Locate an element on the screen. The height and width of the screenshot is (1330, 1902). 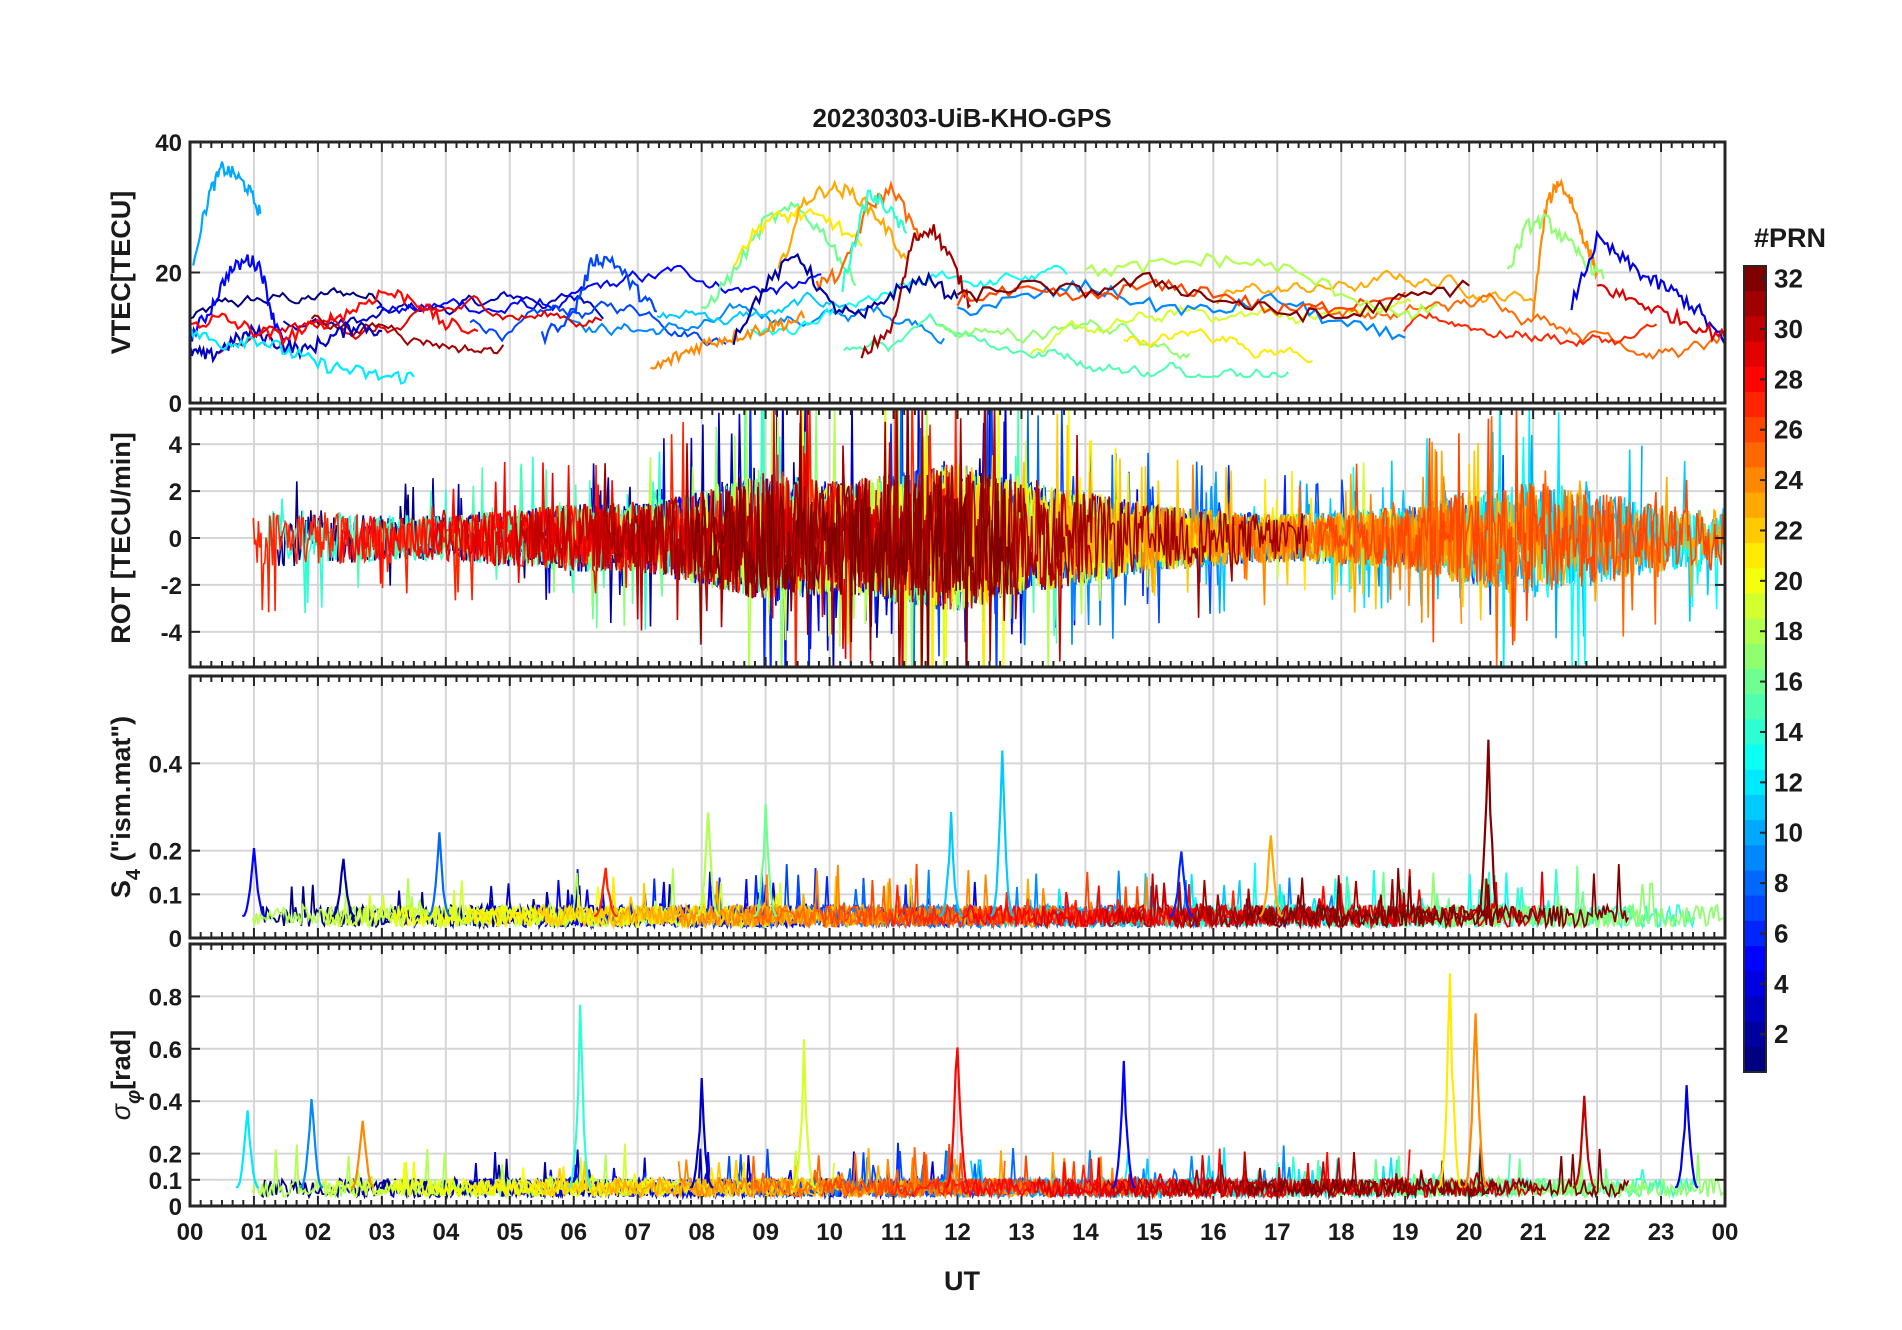
y-axis-label: S4 ("ism.mat") is located at coordinates (125, 807).